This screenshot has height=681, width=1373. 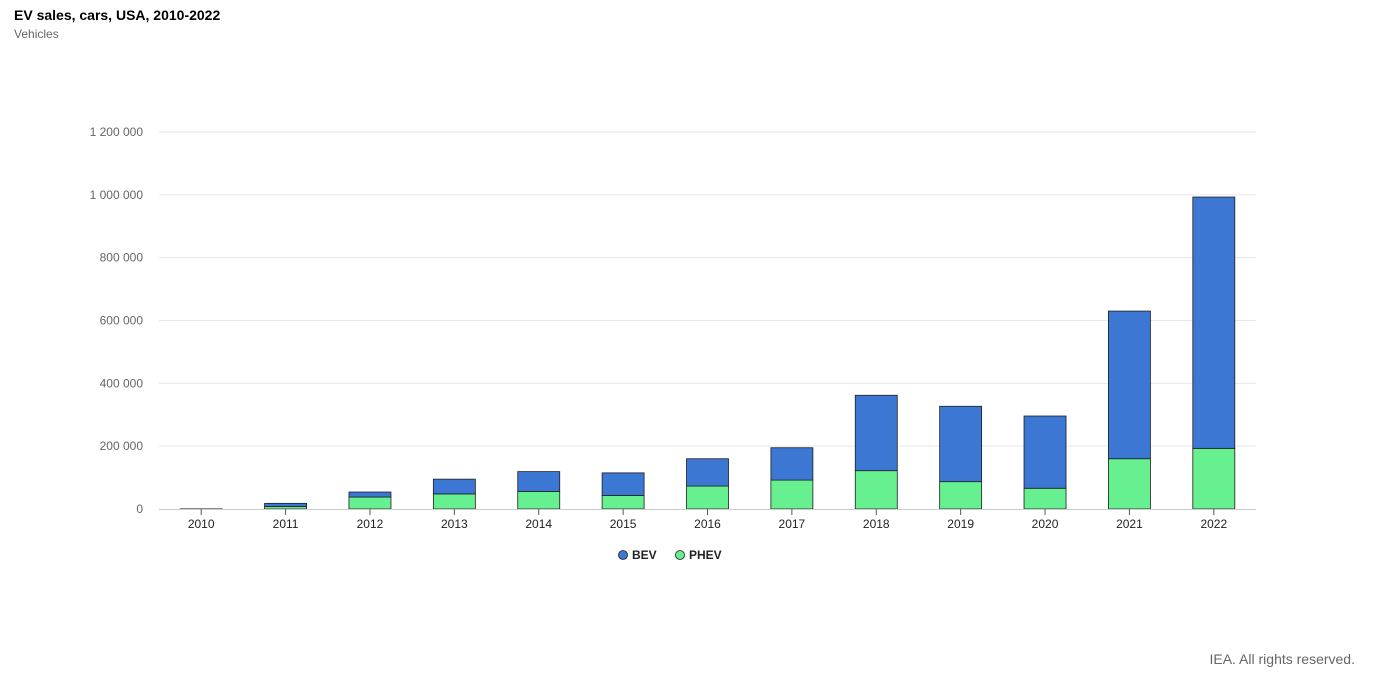 I want to click on x-tick-label: 2016, so click(x=707, y=524).